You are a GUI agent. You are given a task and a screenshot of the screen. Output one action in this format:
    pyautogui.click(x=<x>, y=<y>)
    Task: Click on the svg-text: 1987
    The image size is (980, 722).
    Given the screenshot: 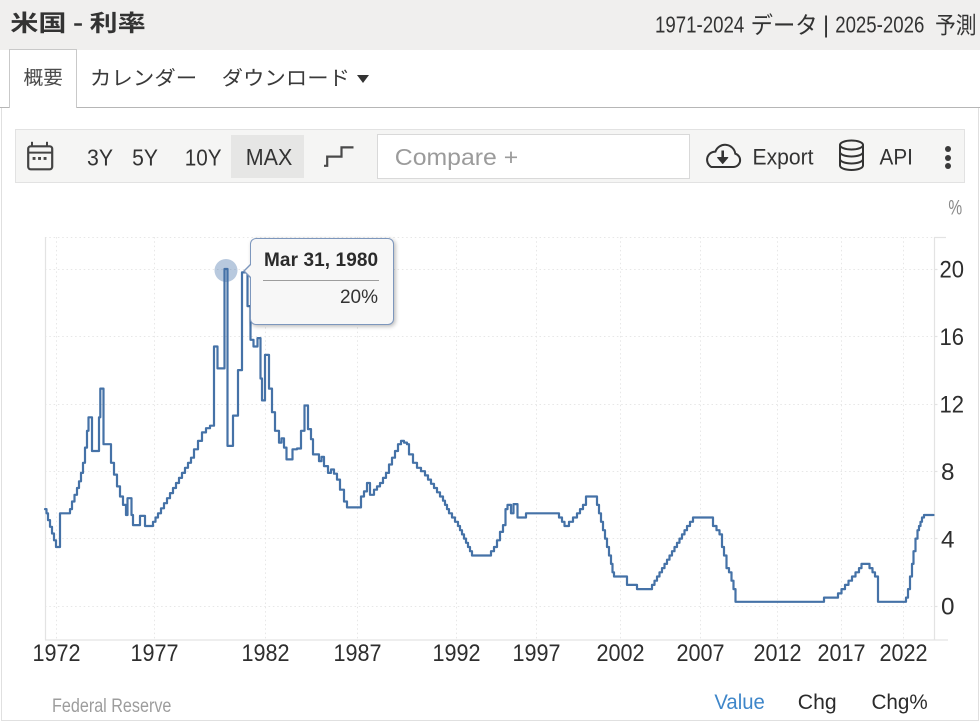 What is the action you would take?
    pyautogui.click(x=358, y=653)
    